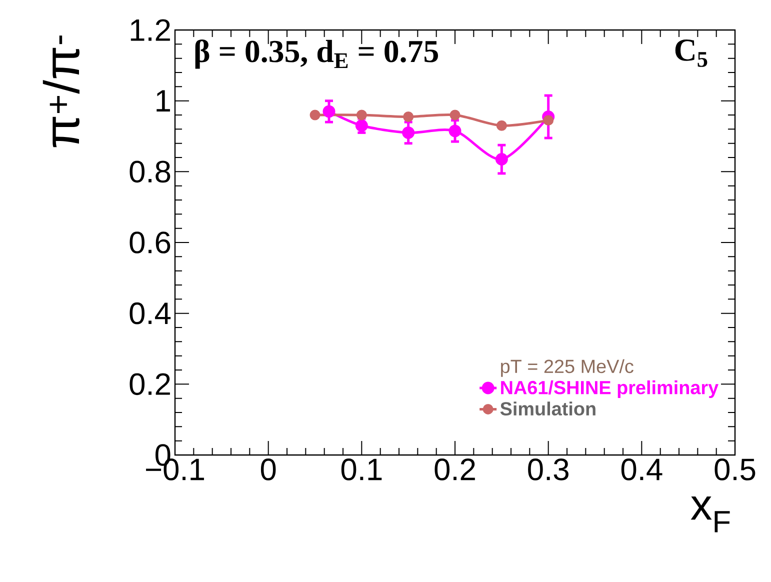 The image size is (771, 582). Describe the element at coordinates (710, 514) in the screenshot. I see `x-axis-title: x$_{F}$` at that location.